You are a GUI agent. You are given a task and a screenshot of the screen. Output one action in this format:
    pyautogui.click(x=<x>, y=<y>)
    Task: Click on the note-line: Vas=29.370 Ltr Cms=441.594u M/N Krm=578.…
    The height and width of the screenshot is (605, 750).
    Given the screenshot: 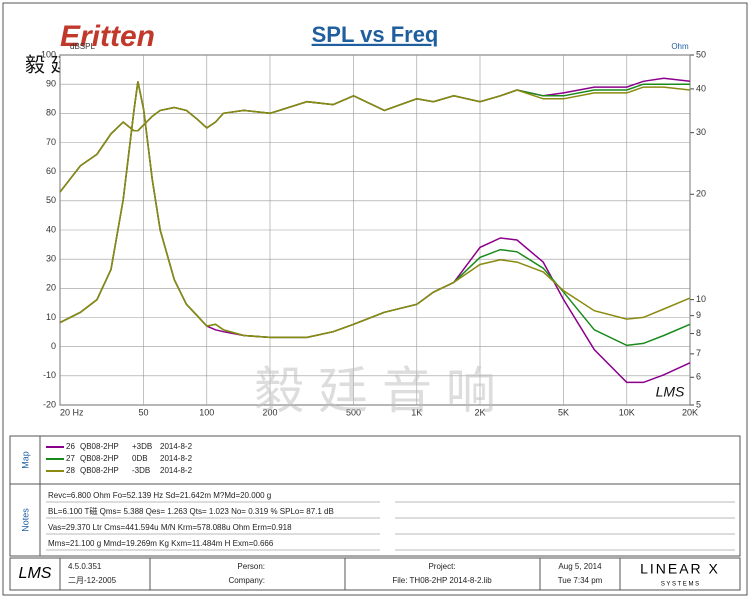 What is the action you would take?
    pyautogui.click(x=170, y=527)
    